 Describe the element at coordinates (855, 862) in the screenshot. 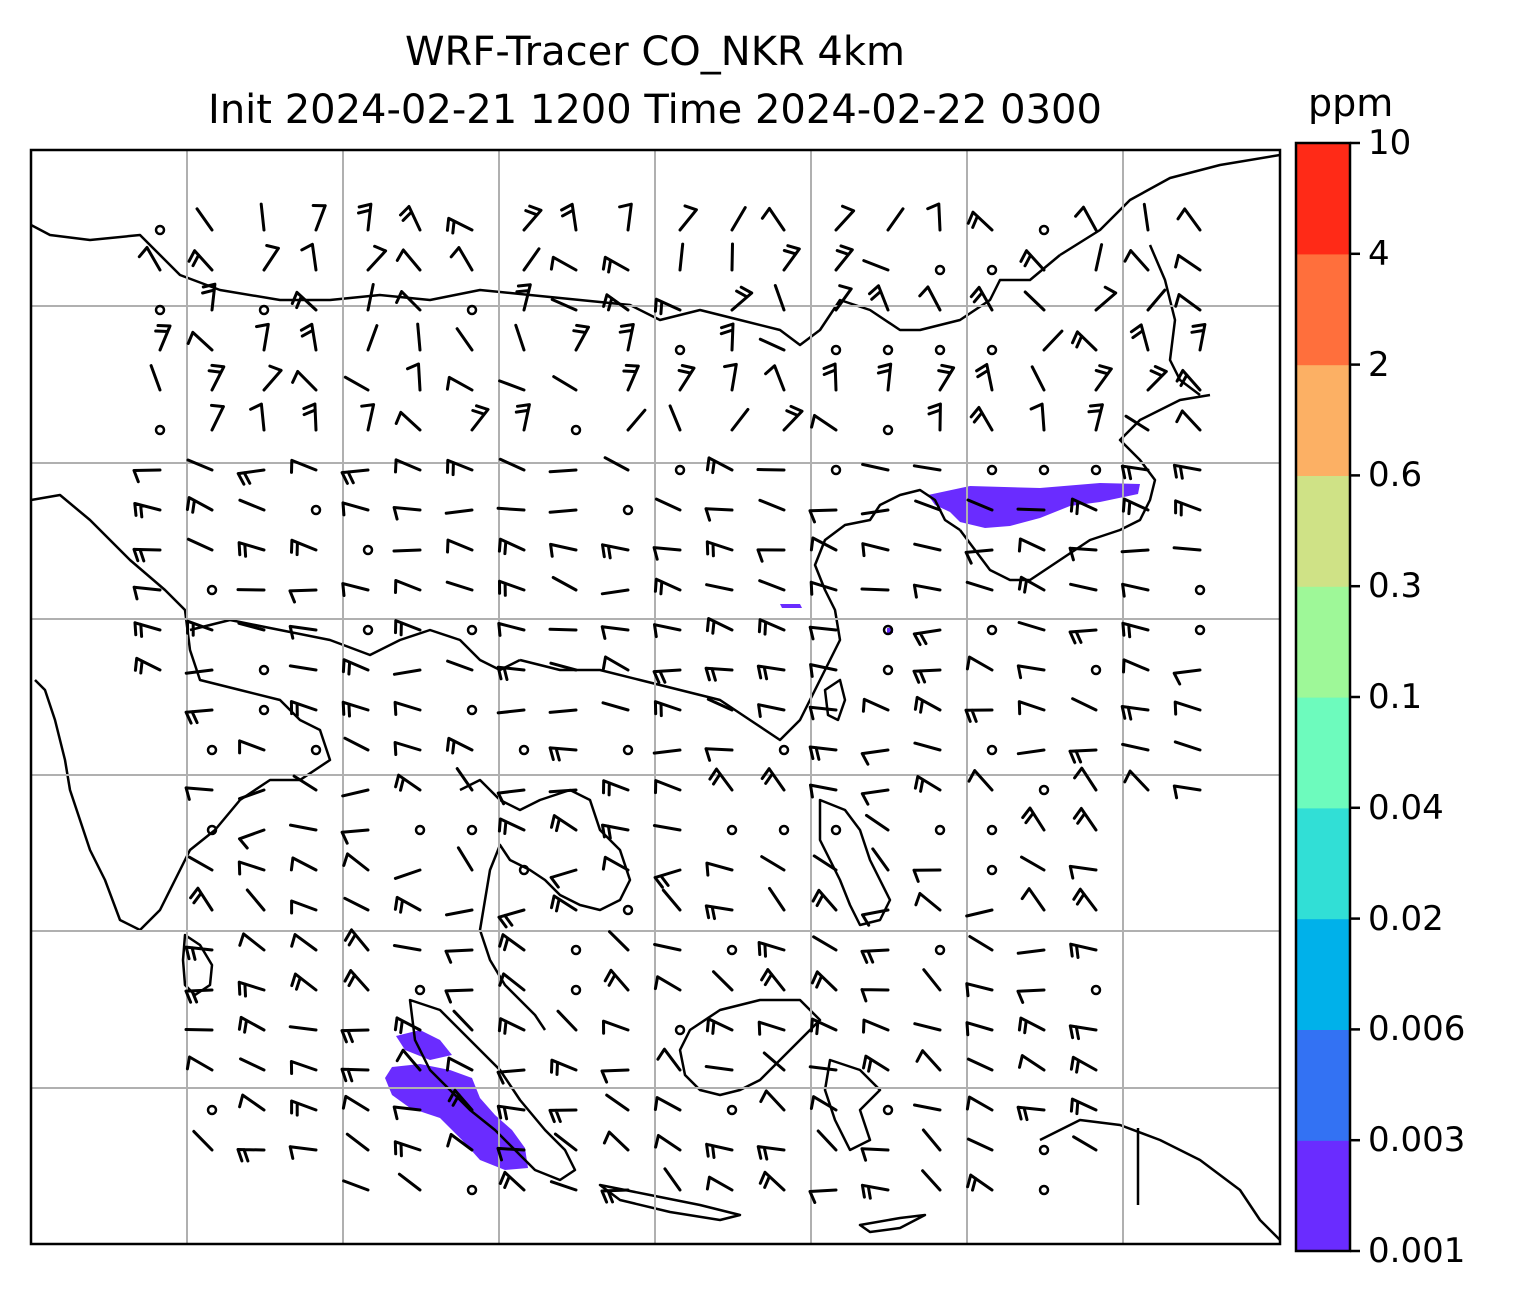

I see `coastline-philippines` at that location.